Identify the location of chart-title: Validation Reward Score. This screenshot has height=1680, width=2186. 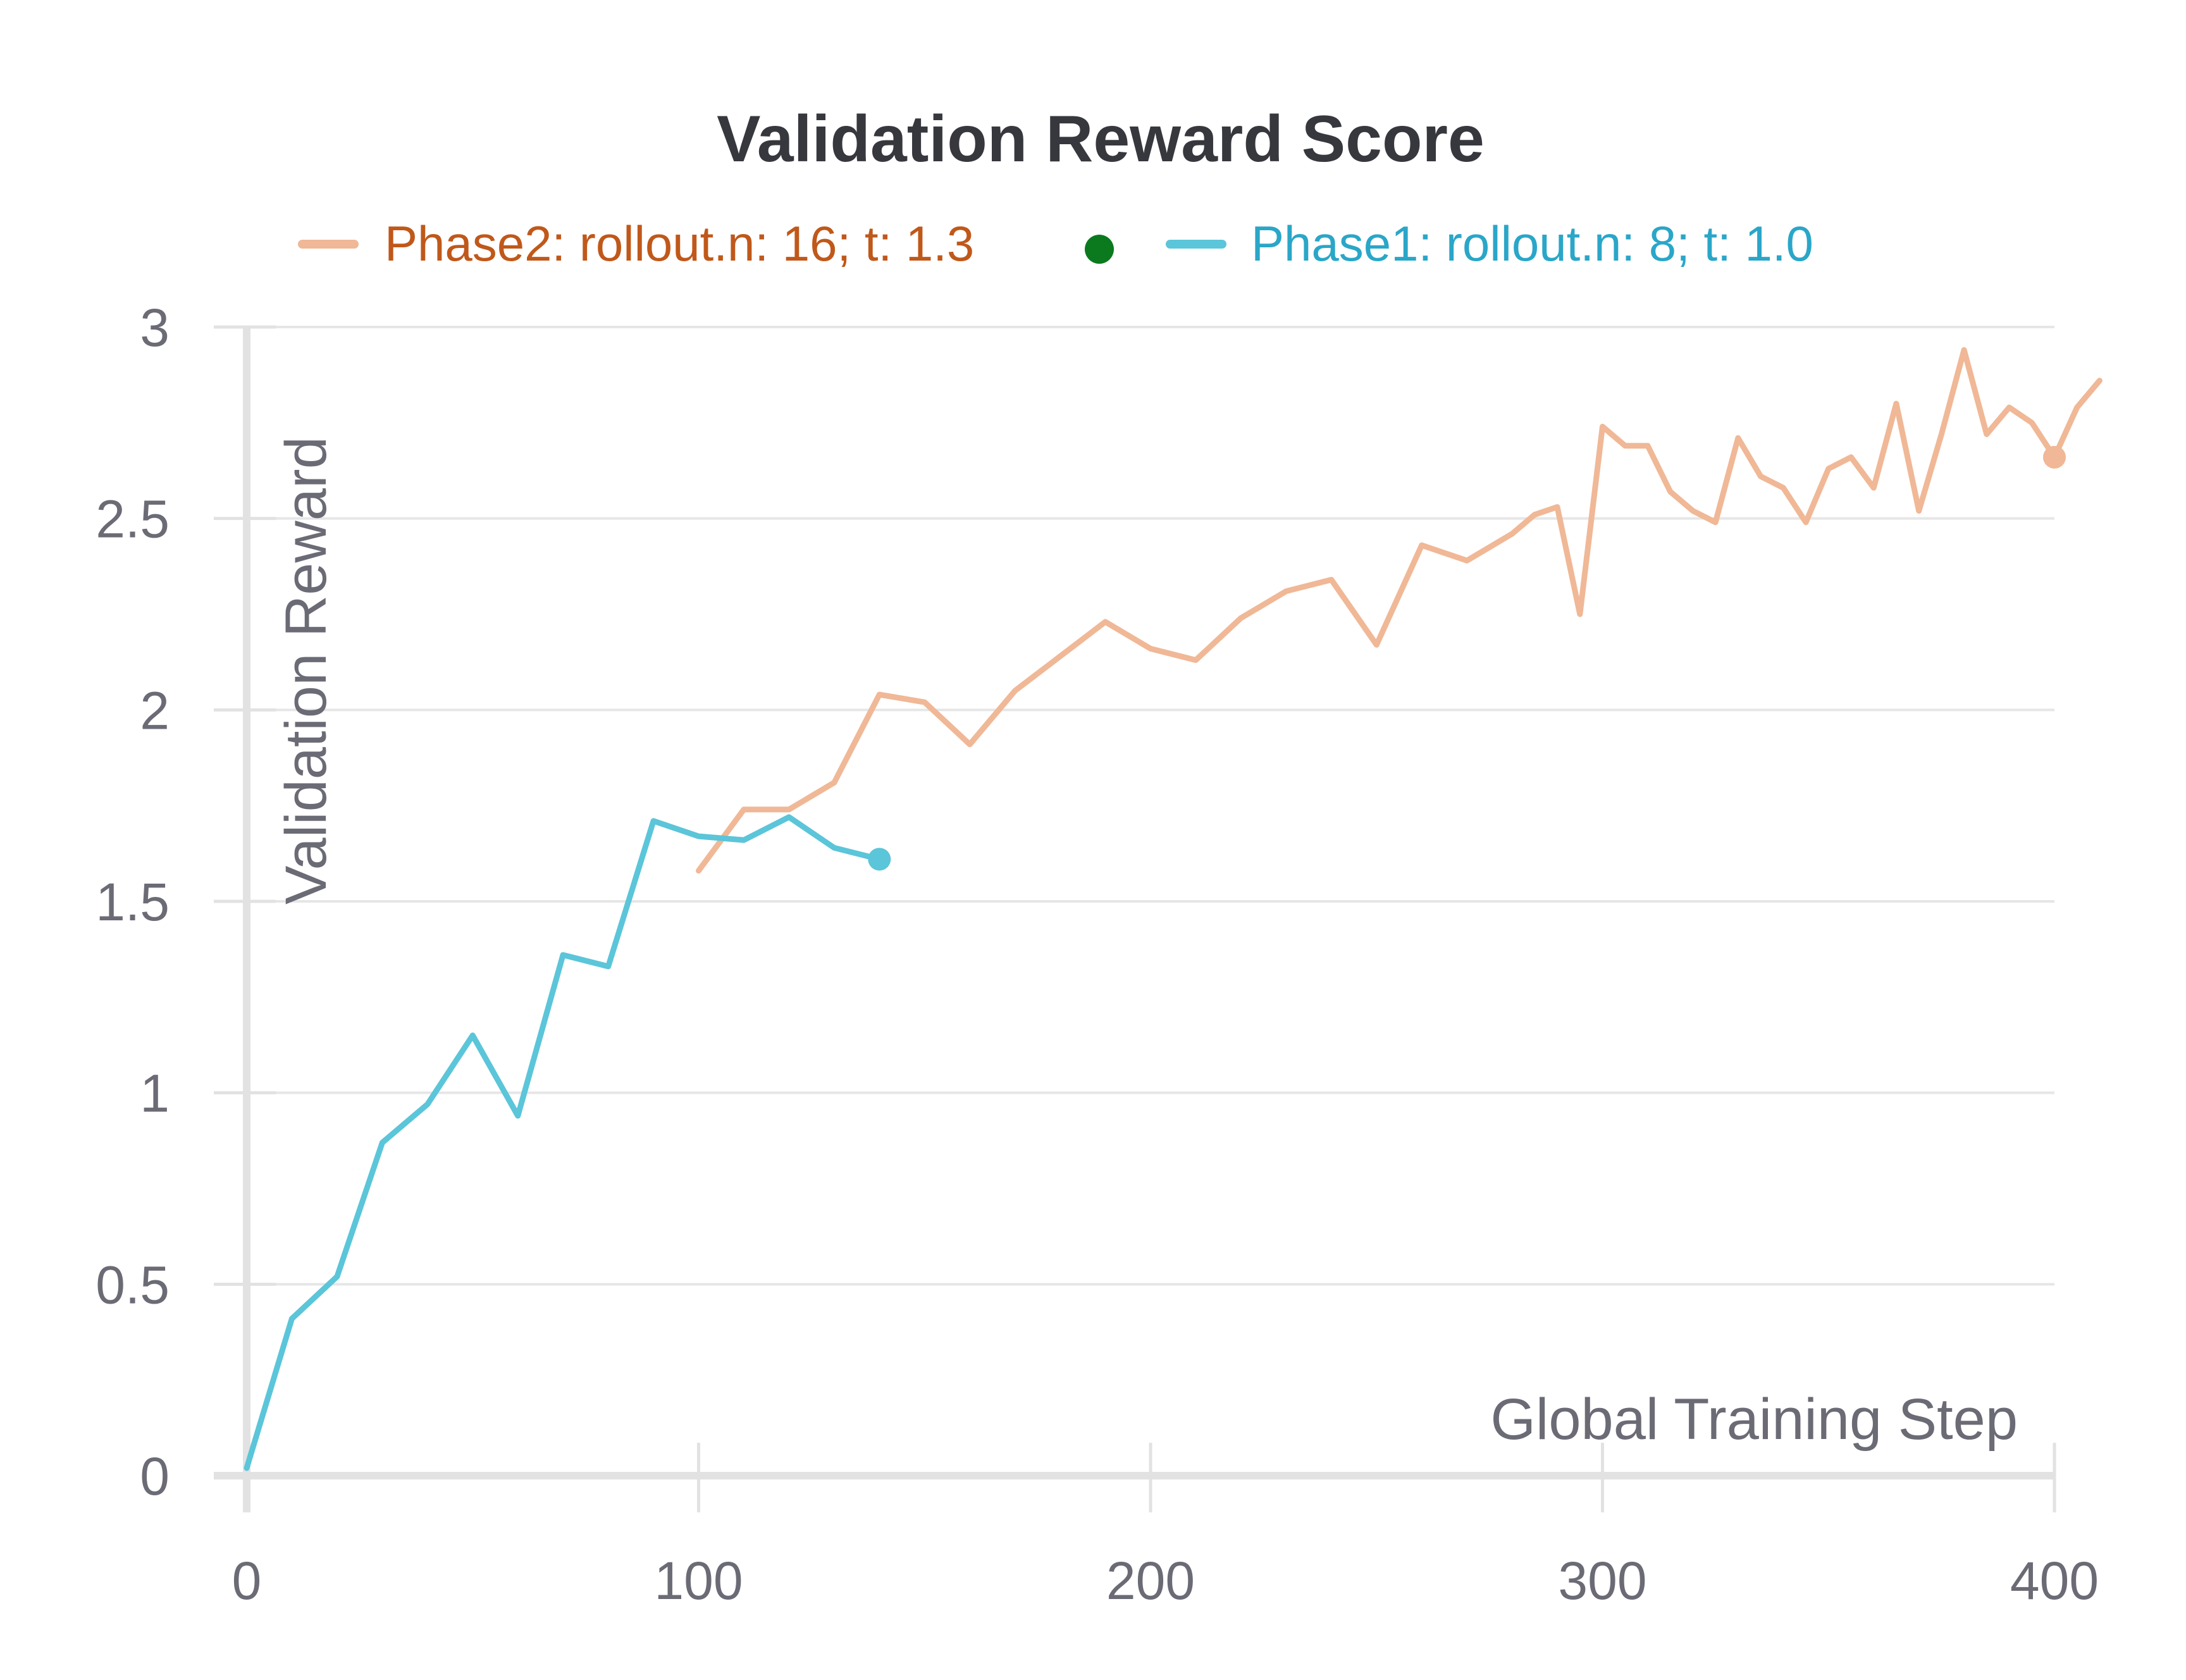
(1101, 139).